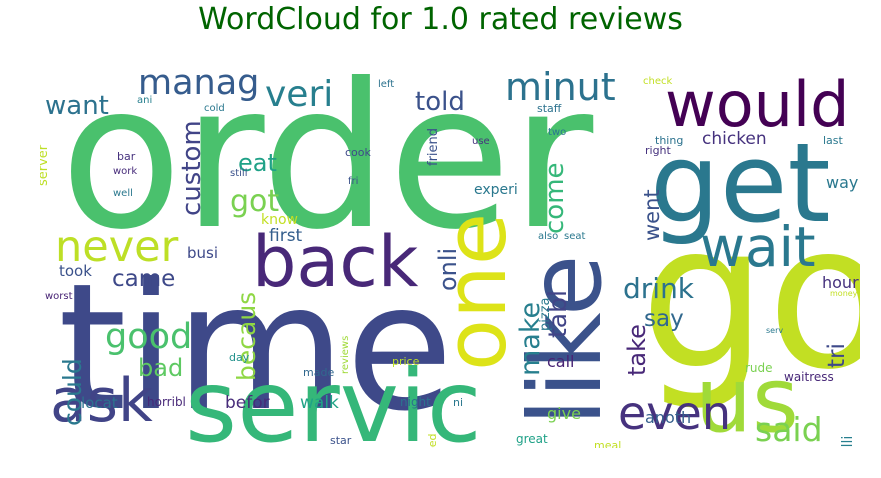  What do you see at coordinates (659, 288) in the screenshot?
I see `word-drink: drink` at bounding box center [659, 288].